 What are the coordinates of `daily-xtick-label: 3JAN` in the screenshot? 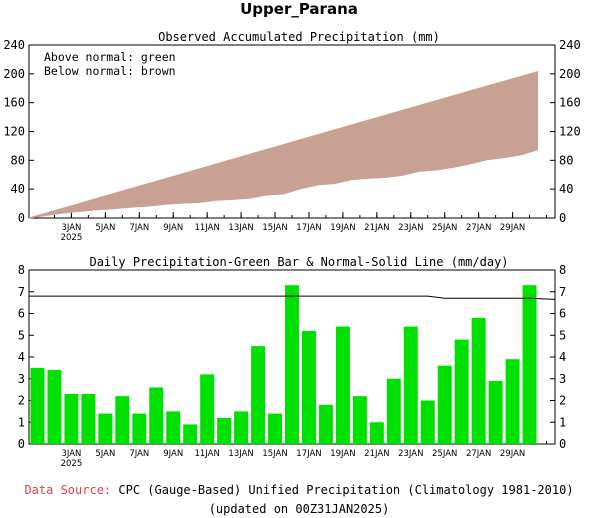 It's located at (71, 454).